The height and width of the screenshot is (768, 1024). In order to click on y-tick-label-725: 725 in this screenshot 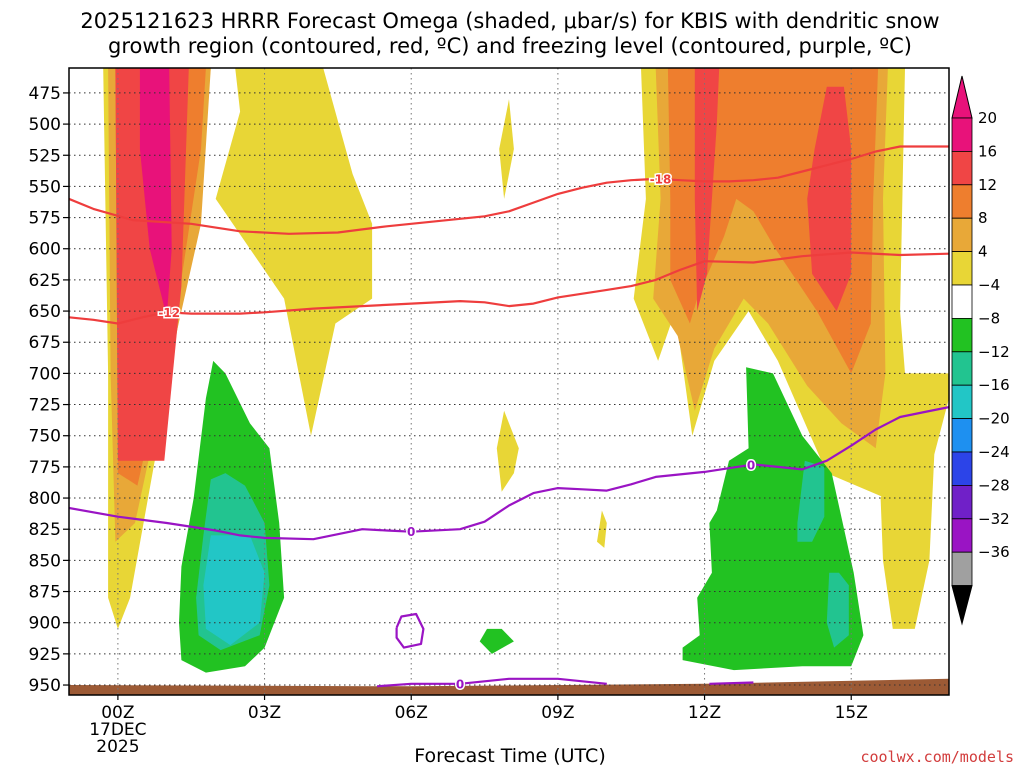, I will do `click(45, 406)`.